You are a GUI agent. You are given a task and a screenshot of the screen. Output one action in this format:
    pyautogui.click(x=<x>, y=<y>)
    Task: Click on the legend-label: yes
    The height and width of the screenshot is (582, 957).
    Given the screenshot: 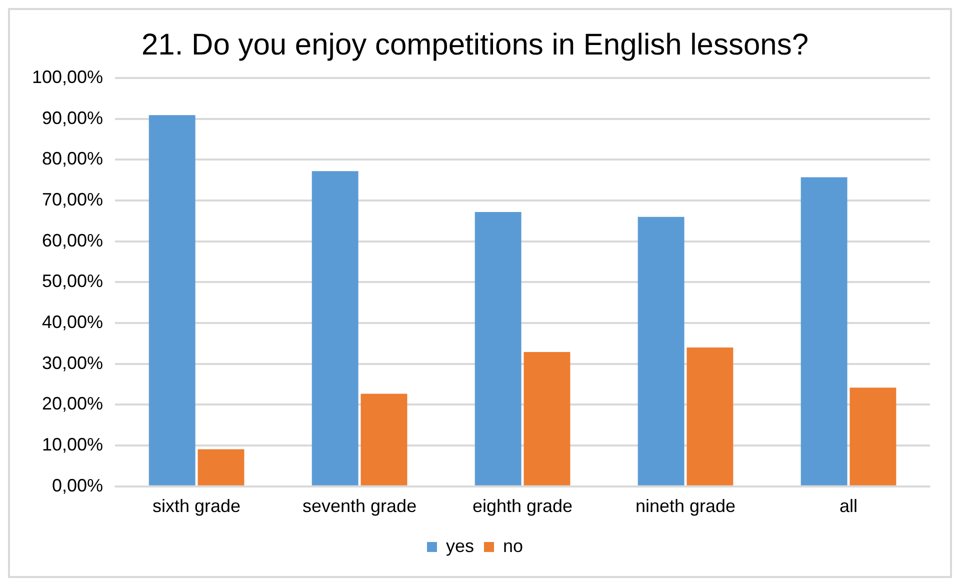 What is the action you would take?
    pyautogui.click(x=460, y=546)
    